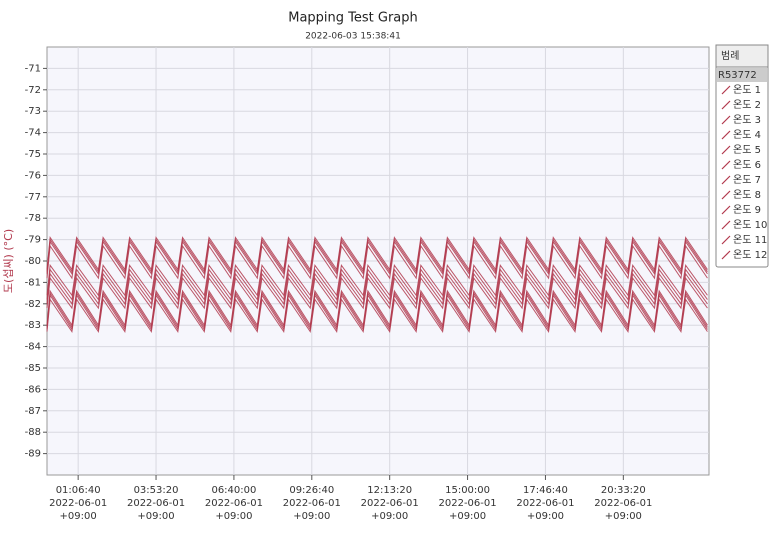  What do you see at coordinates (33, 111) in the screenshot?
I see `y-tick-label: -73` at bounding box center [33, 111].